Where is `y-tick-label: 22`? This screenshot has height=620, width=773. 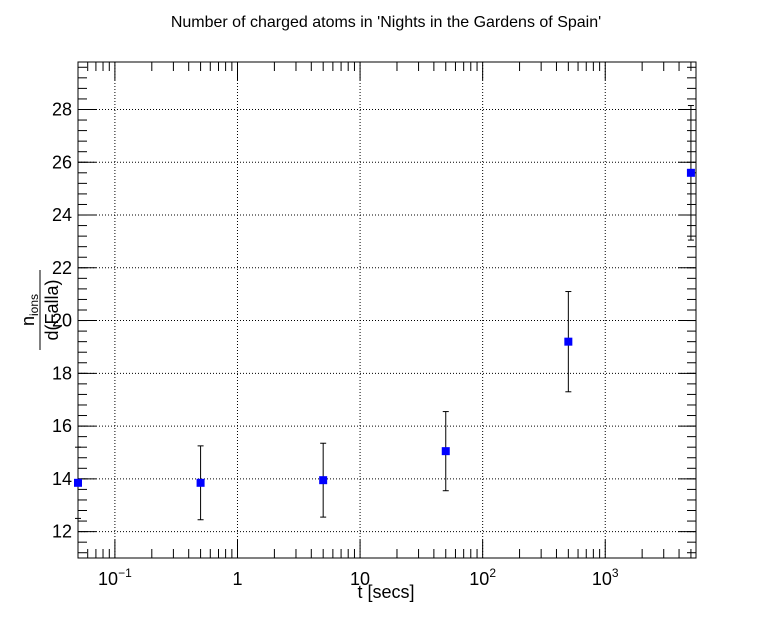 y-tick-label: 22 is located at coordinates (62, 268).